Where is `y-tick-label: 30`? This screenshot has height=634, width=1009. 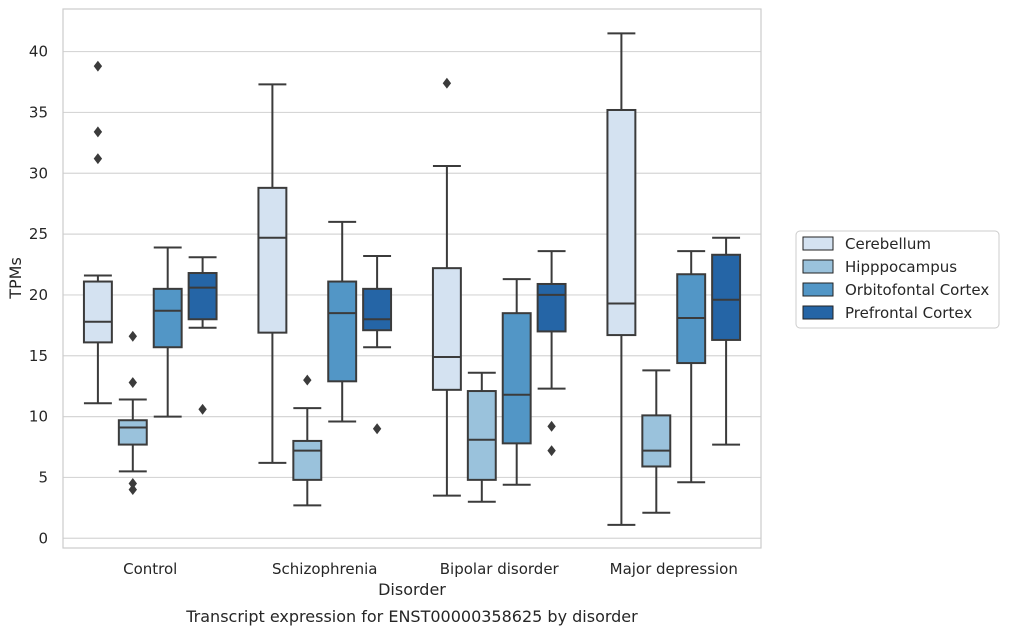 y-tick-label: 30 is located at coordinates (38, 173).